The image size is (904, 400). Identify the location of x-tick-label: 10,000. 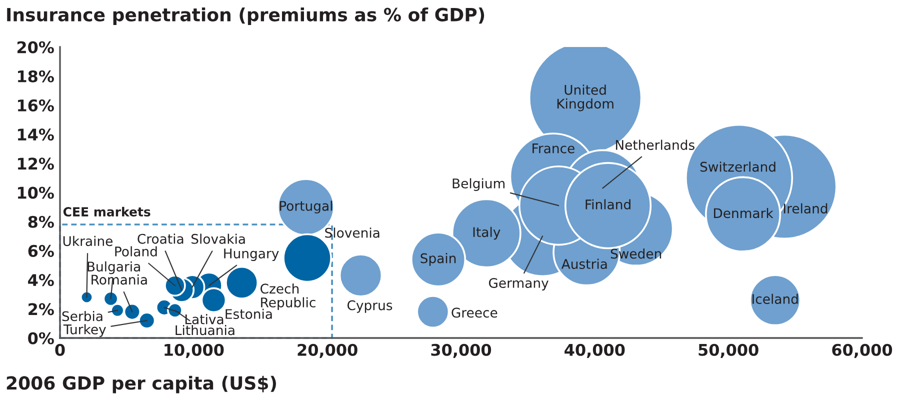
(194, 351).